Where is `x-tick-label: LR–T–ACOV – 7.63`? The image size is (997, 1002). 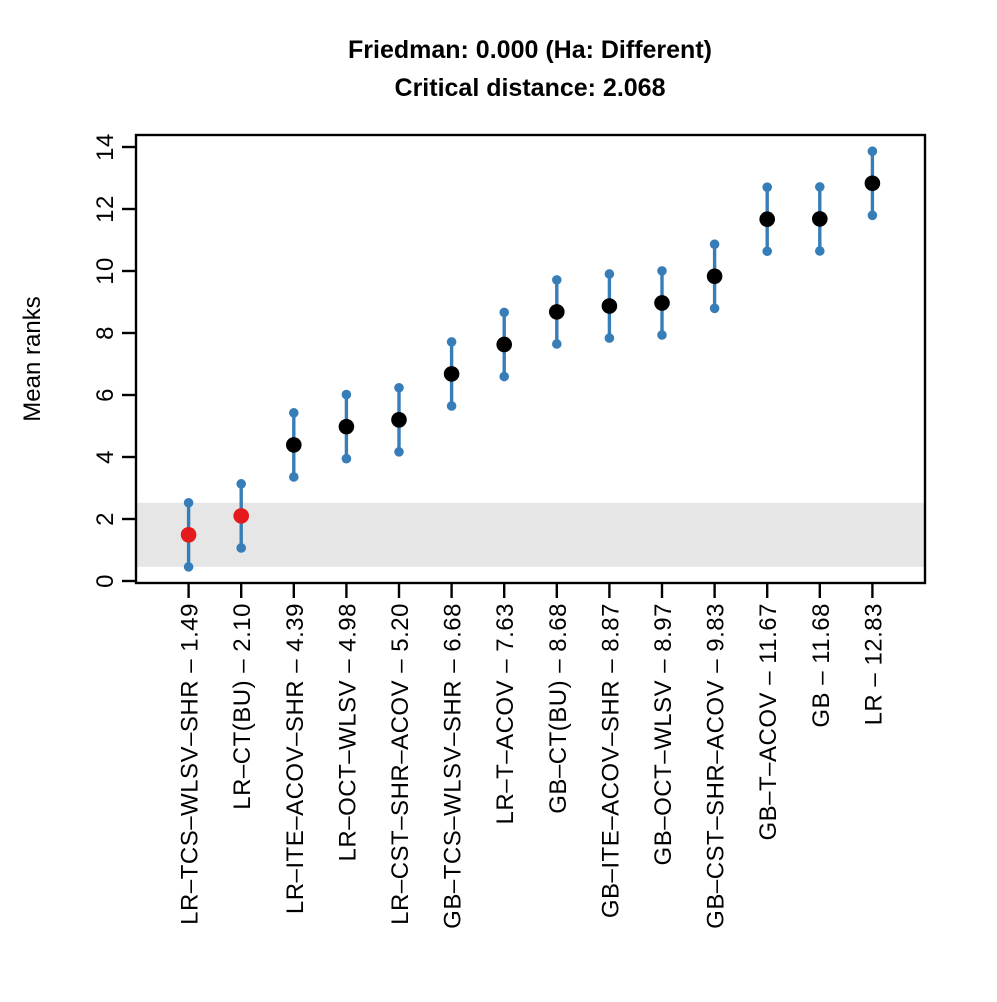 x-tick-label: LR–T–ACOV – 7.63 is located at coordinates (505, 713).